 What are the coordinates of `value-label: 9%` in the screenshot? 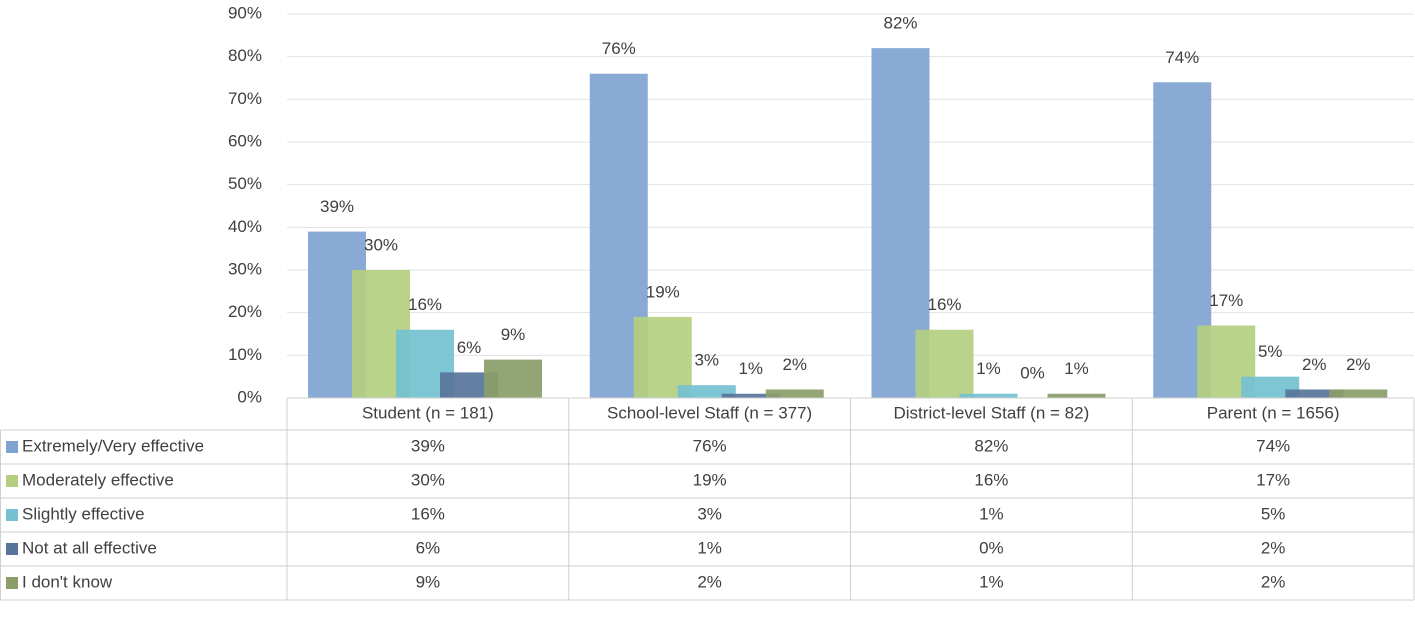 It's located at (513, 334).